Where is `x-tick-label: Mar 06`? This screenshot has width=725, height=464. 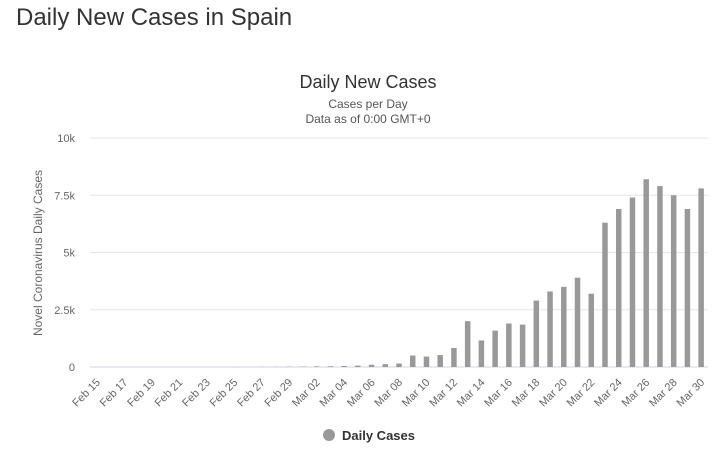 x-tick-label: Mar 06 is located at coordinates (361, 393).